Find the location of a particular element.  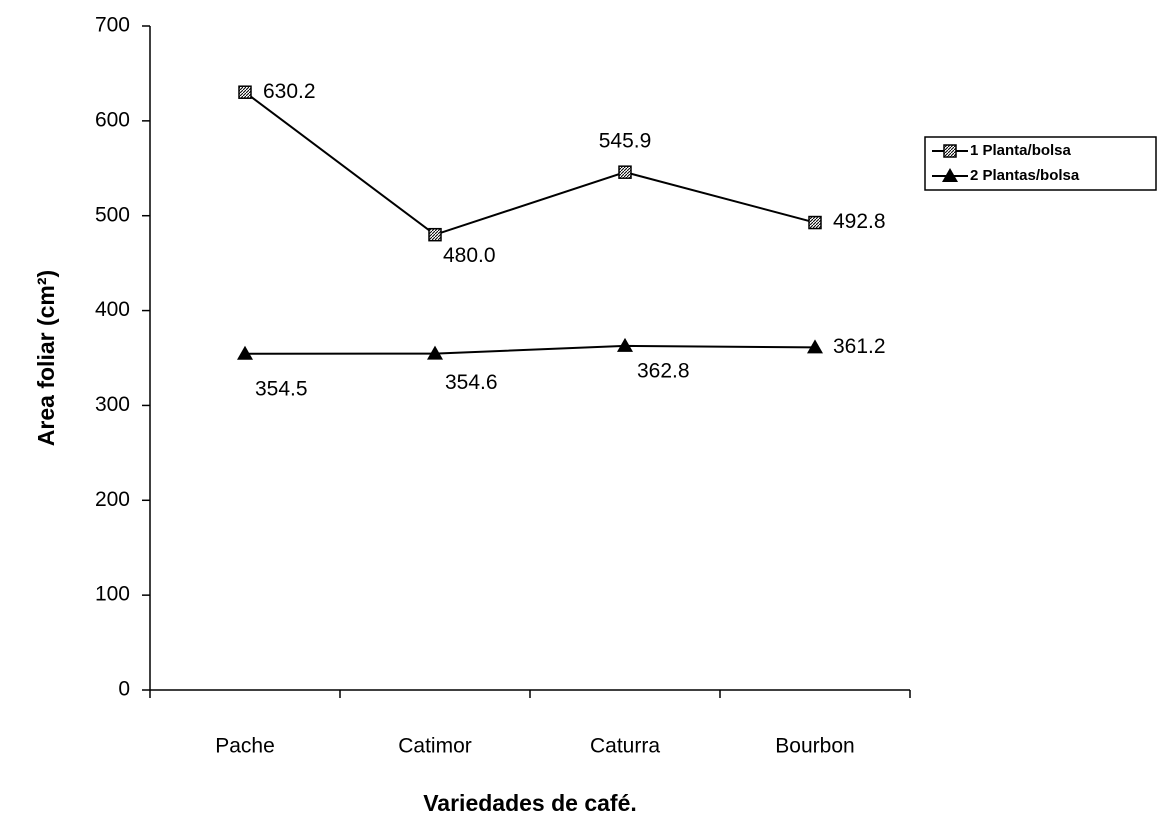

legend-label: 2 Plantas/bolsa is located at coordinates (1025, 175).